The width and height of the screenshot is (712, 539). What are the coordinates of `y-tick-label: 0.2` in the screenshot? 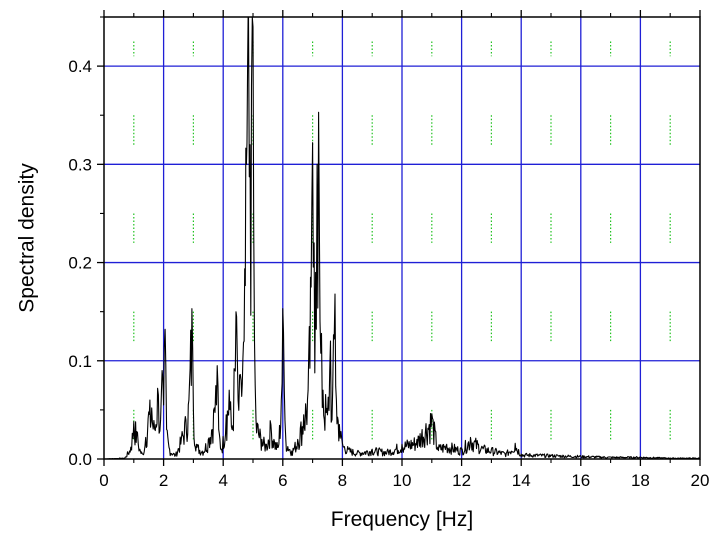 It's located at (80, 263).